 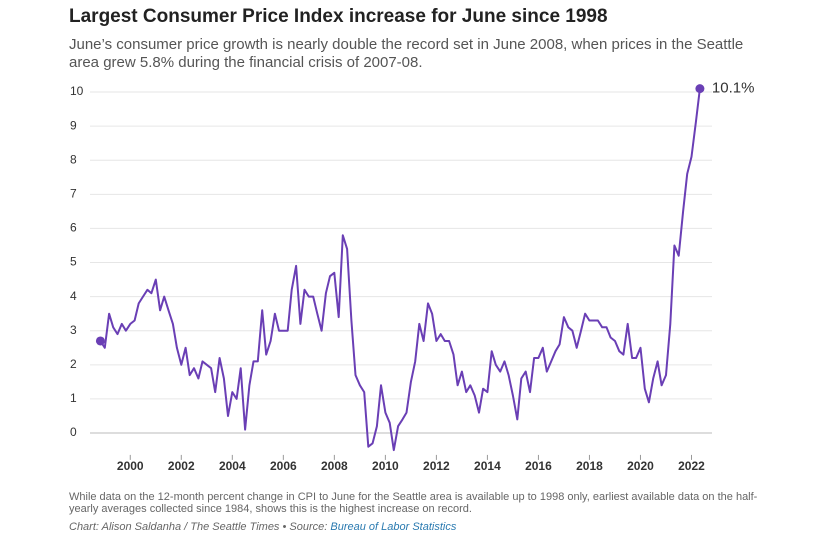 I want to click on x-tick-label: 2006, so click(x=283, y=466).